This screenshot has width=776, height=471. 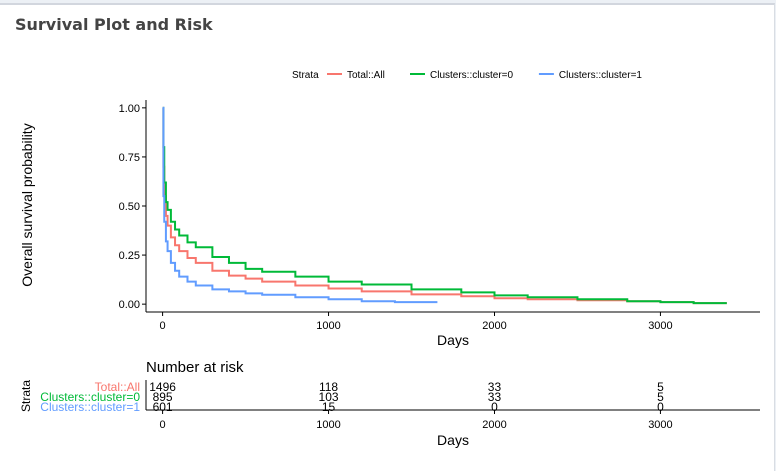 What do you see at coordinates (117, 387) in the screenshot?
I see `risk-row-label: Total::All` at bounding box center [117, 387].